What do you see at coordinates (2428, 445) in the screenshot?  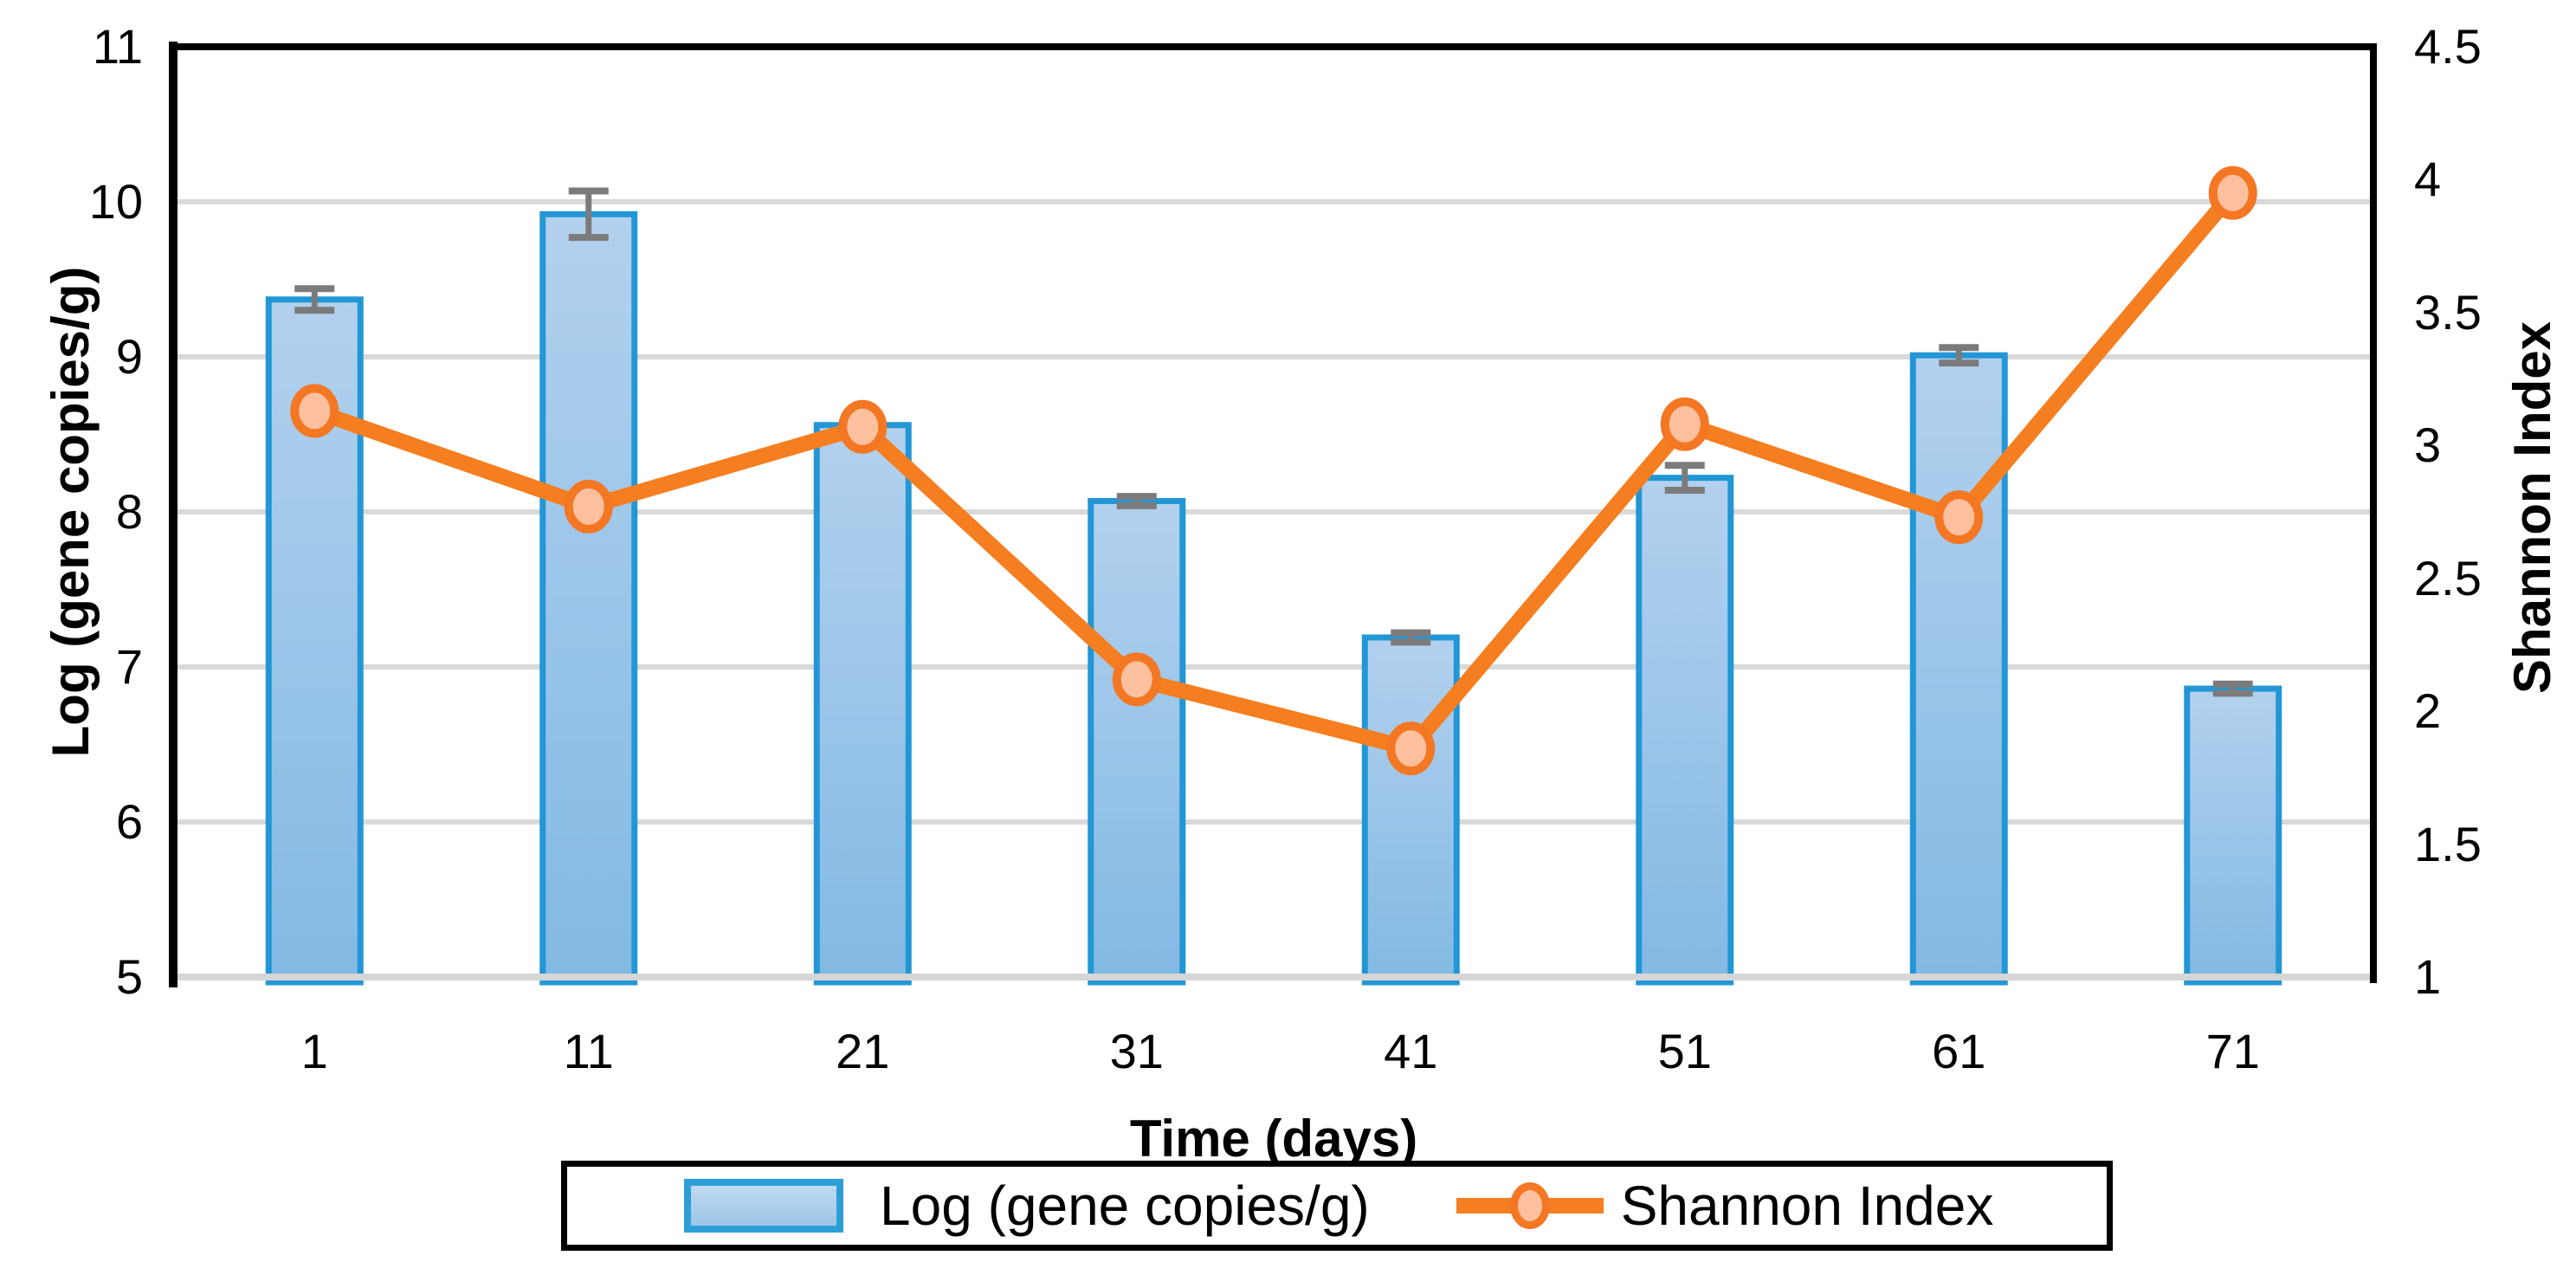 I see `y-right-tick-label: 3` at bounding box center [2428, 445].